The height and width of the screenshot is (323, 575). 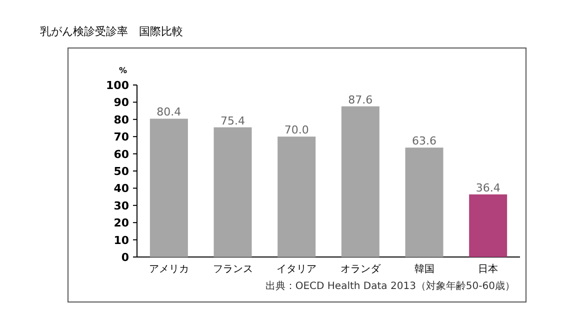 What do you see at coordinates (122, 223) in the screenshot?
I see `y-tick-label: 20` at bounding box center [122, 223].